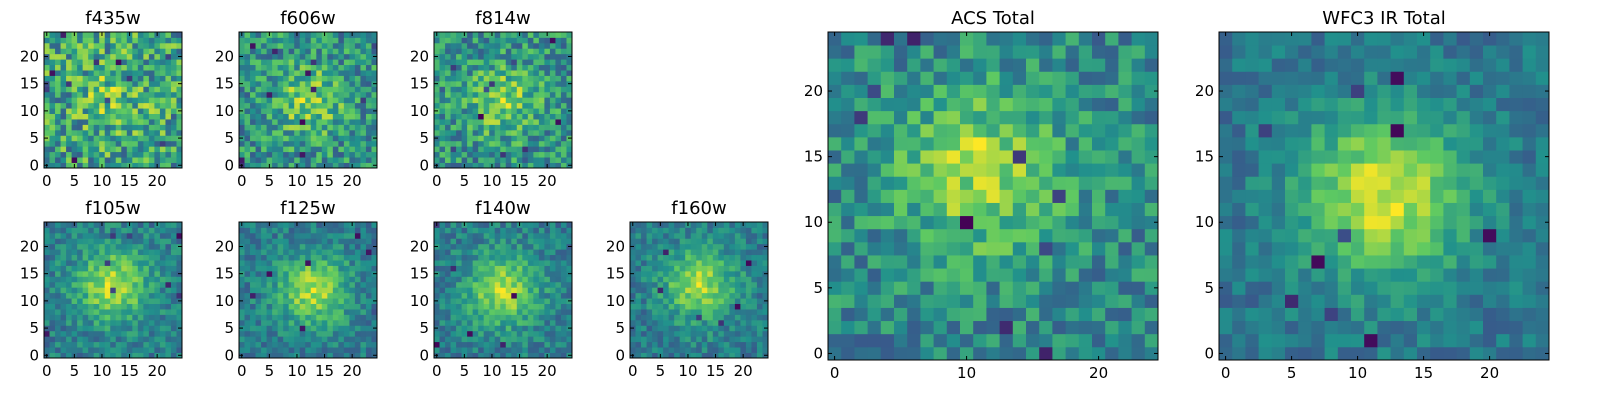  What do you see at coordinates (437, 371) in the screenshot?
I see `x-tick-label: 0` at bounding box center [437, 371].